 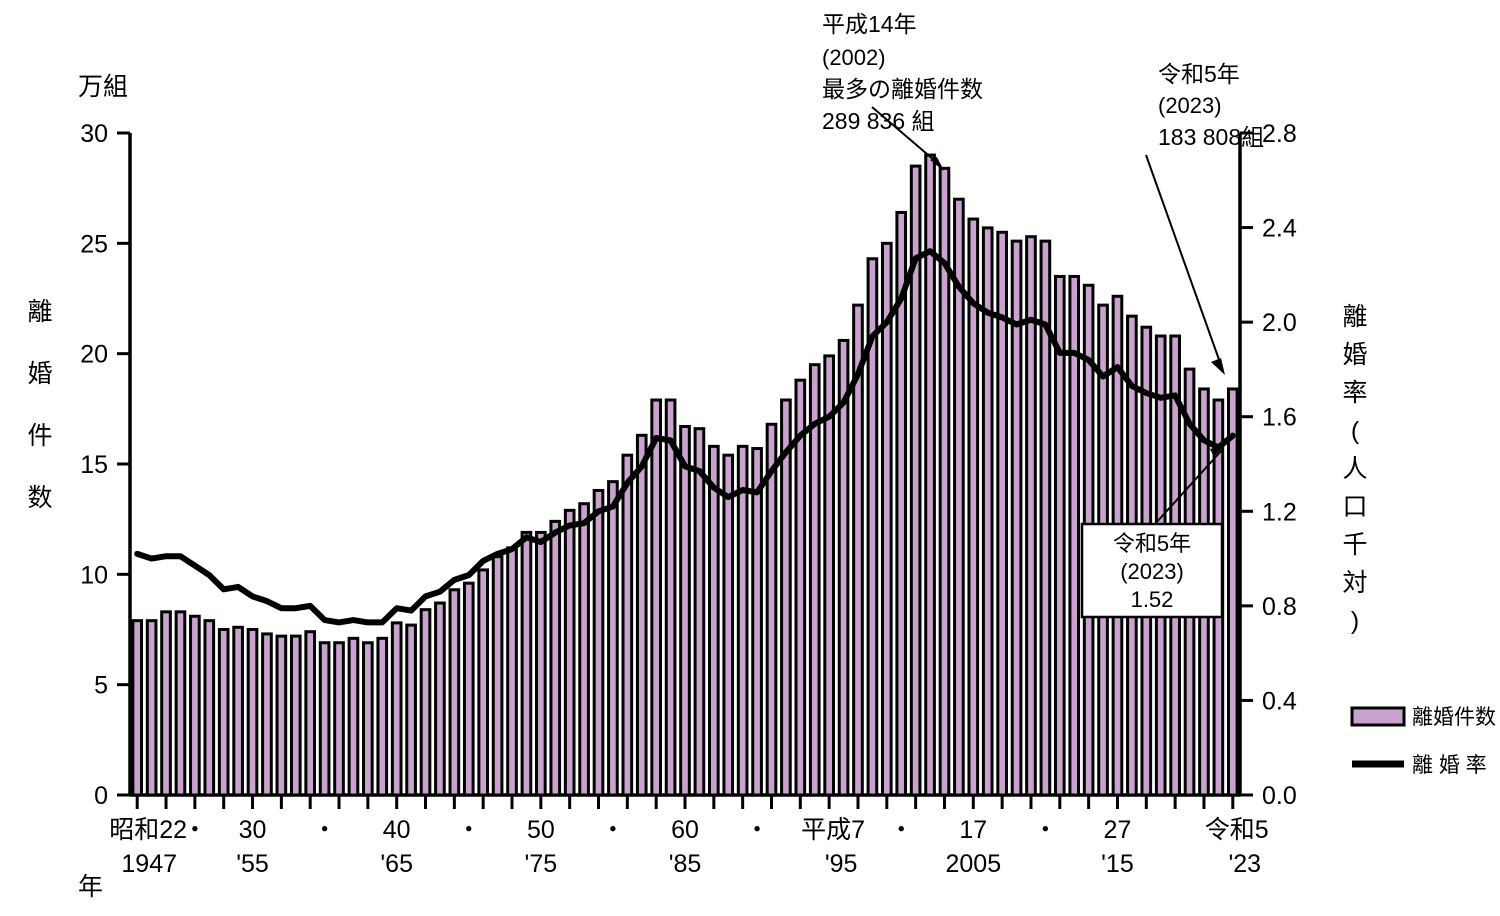 What do you see at coordinates (148, 830) in the screenshot?
I see `x-axis-label-era: 昭和22` at bounding box center [148, 830].